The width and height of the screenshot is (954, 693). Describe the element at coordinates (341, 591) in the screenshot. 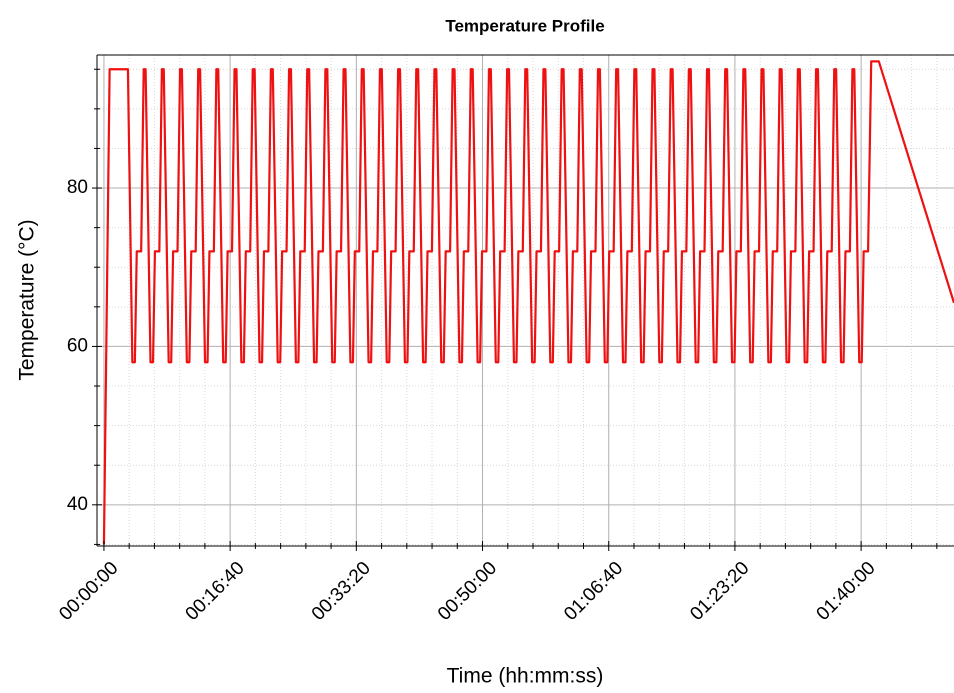

I see `x-tick-label: 00:33:20` at that location.